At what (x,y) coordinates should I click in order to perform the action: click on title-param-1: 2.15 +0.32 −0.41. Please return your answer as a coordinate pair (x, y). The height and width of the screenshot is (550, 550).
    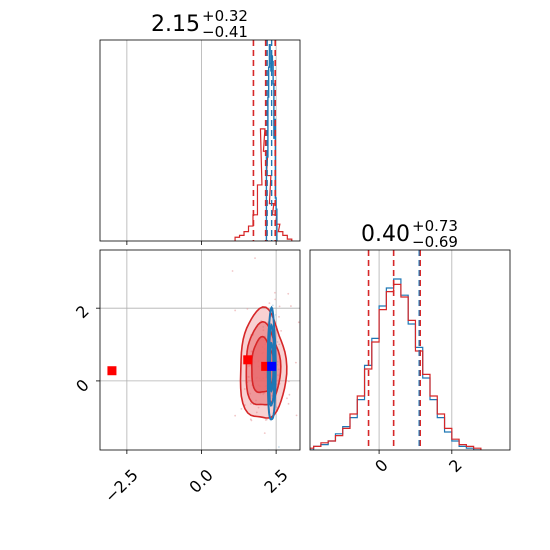
    Looking at the image, I should click on (199, 24).